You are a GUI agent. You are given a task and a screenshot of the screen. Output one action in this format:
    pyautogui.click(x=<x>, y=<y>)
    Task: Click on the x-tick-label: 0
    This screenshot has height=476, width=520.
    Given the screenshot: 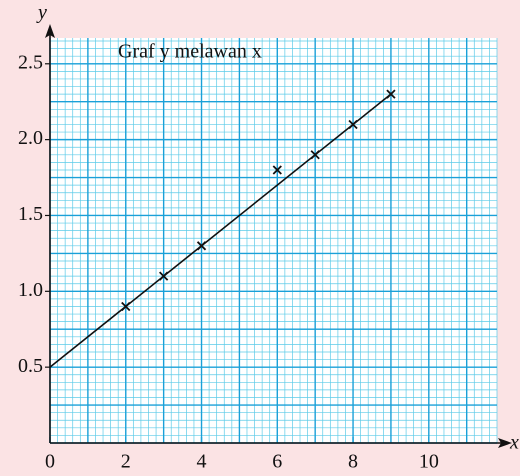 What is the action you would take?
    pyautogui.click(x=50, y=462)
    